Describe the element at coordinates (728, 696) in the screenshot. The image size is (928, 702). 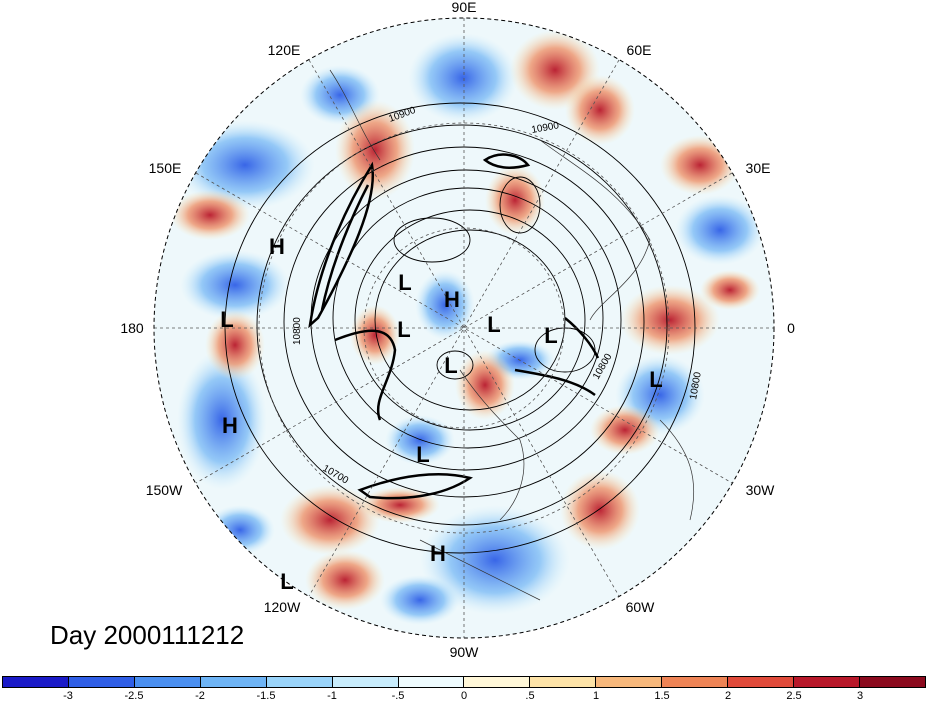
I see `color-scale-tick-label: 2` at that location.